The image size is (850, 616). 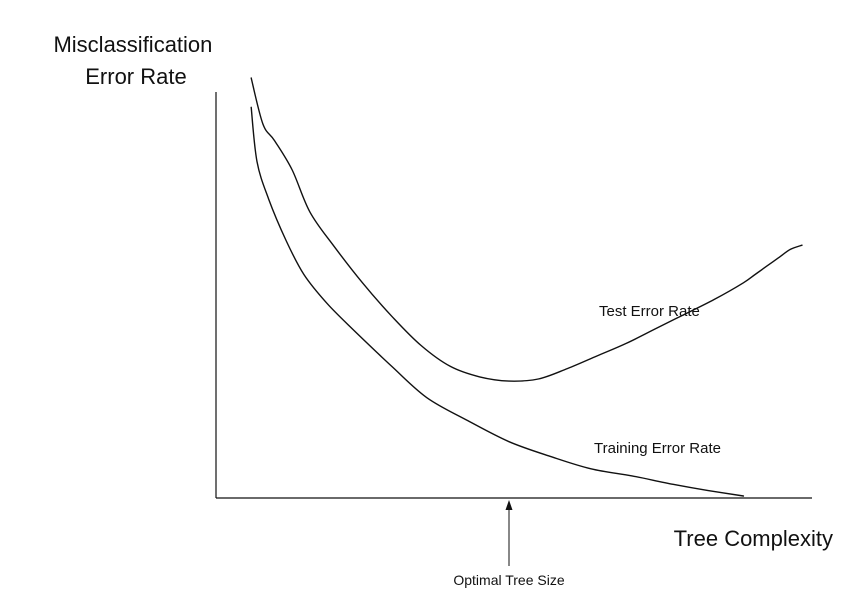 What do you see at coordinates (132, 44) in the screenshot?
I see `y-axis-title-line-1: Misclassification` at bounding box center [132, 44].